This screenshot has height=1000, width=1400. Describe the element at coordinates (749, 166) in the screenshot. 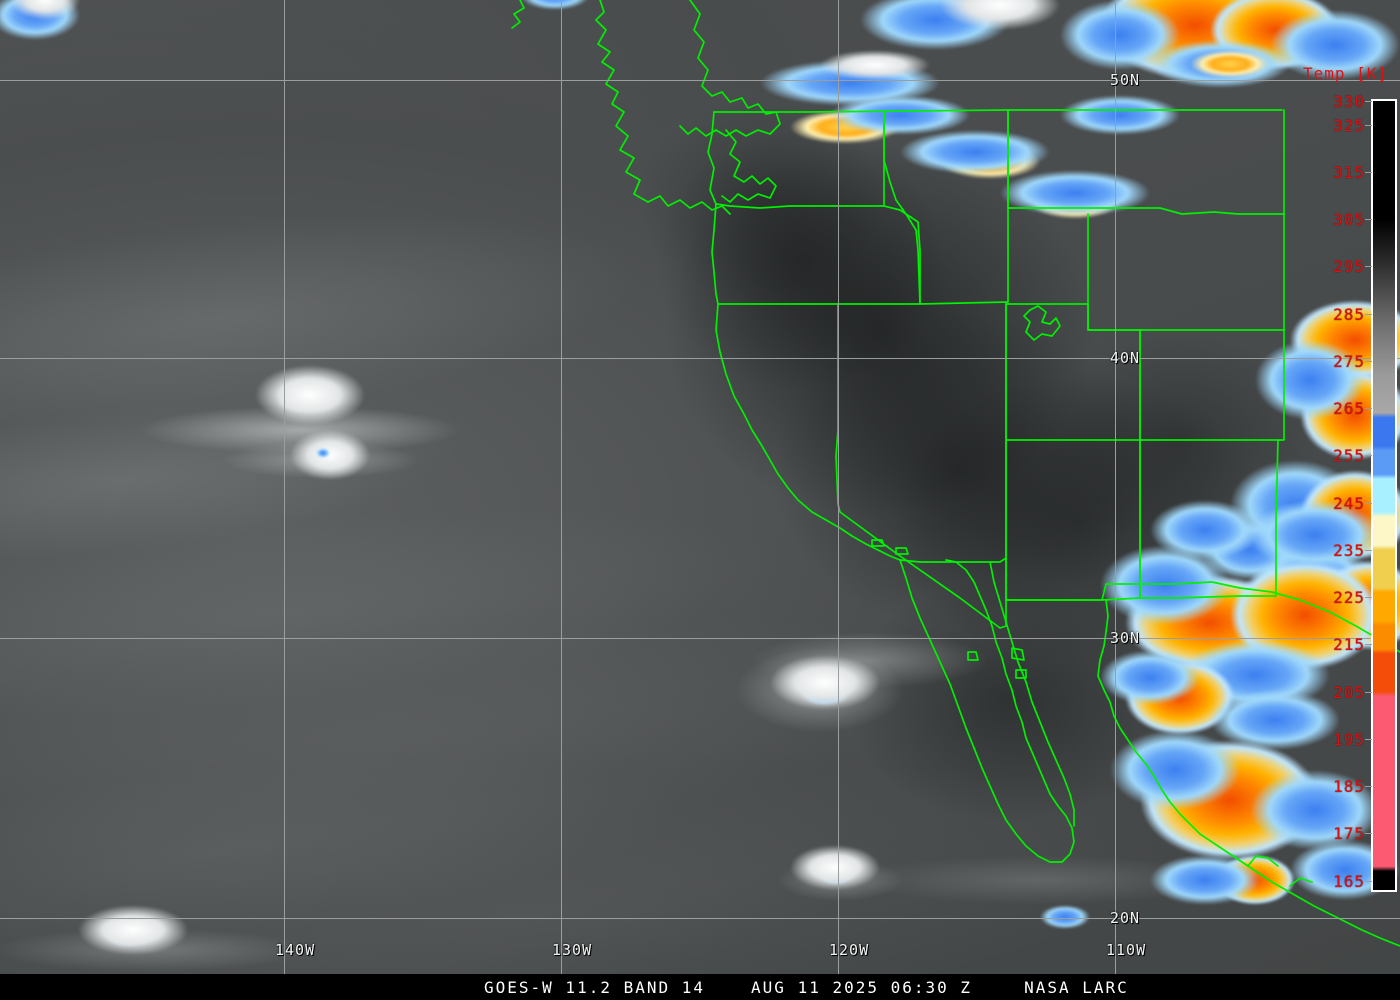

I see `coastline-puget-sound` at that location.